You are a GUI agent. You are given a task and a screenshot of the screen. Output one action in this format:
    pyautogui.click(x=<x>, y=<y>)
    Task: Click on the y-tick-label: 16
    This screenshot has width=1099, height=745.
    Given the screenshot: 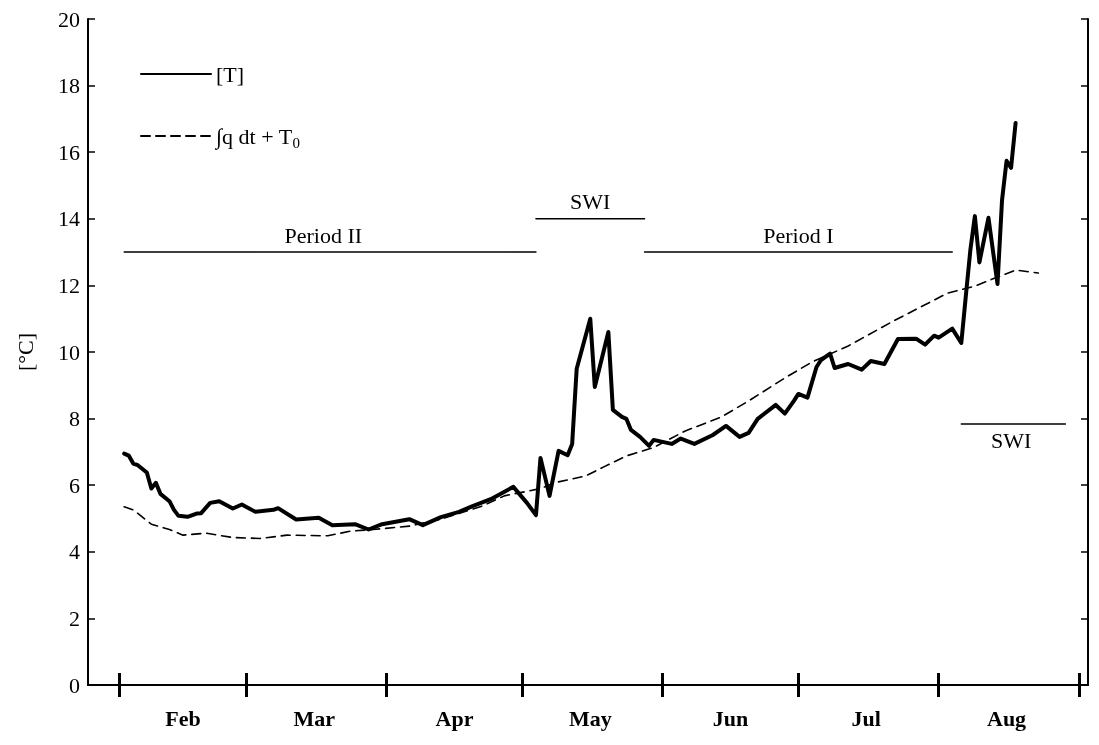 What is the action you would take?
    pyautogui.click(x=69, y=152)
    